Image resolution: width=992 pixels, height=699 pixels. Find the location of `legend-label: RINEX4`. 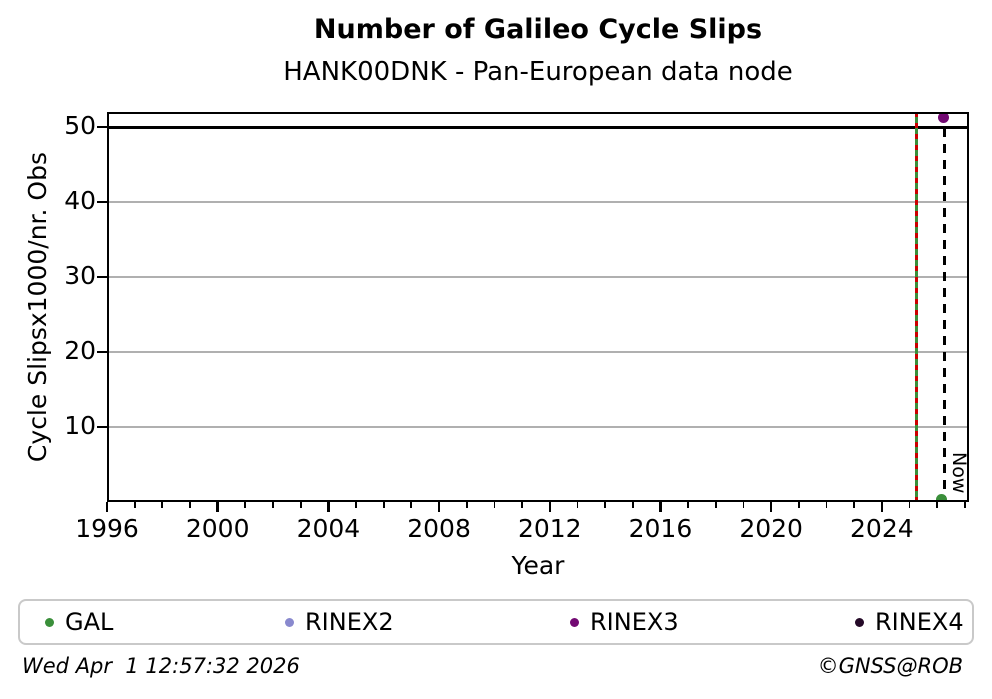

legend-label: RINEX4 is located at coordinates (919, 622).